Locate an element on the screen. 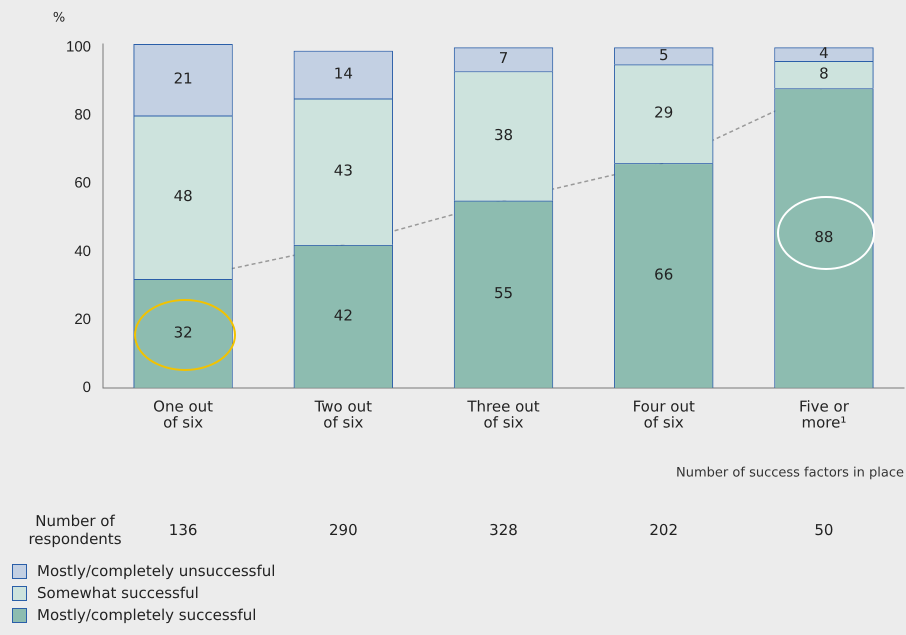 The image size is (906, 635). data-label: 21 is located at coordinates (183, 79).